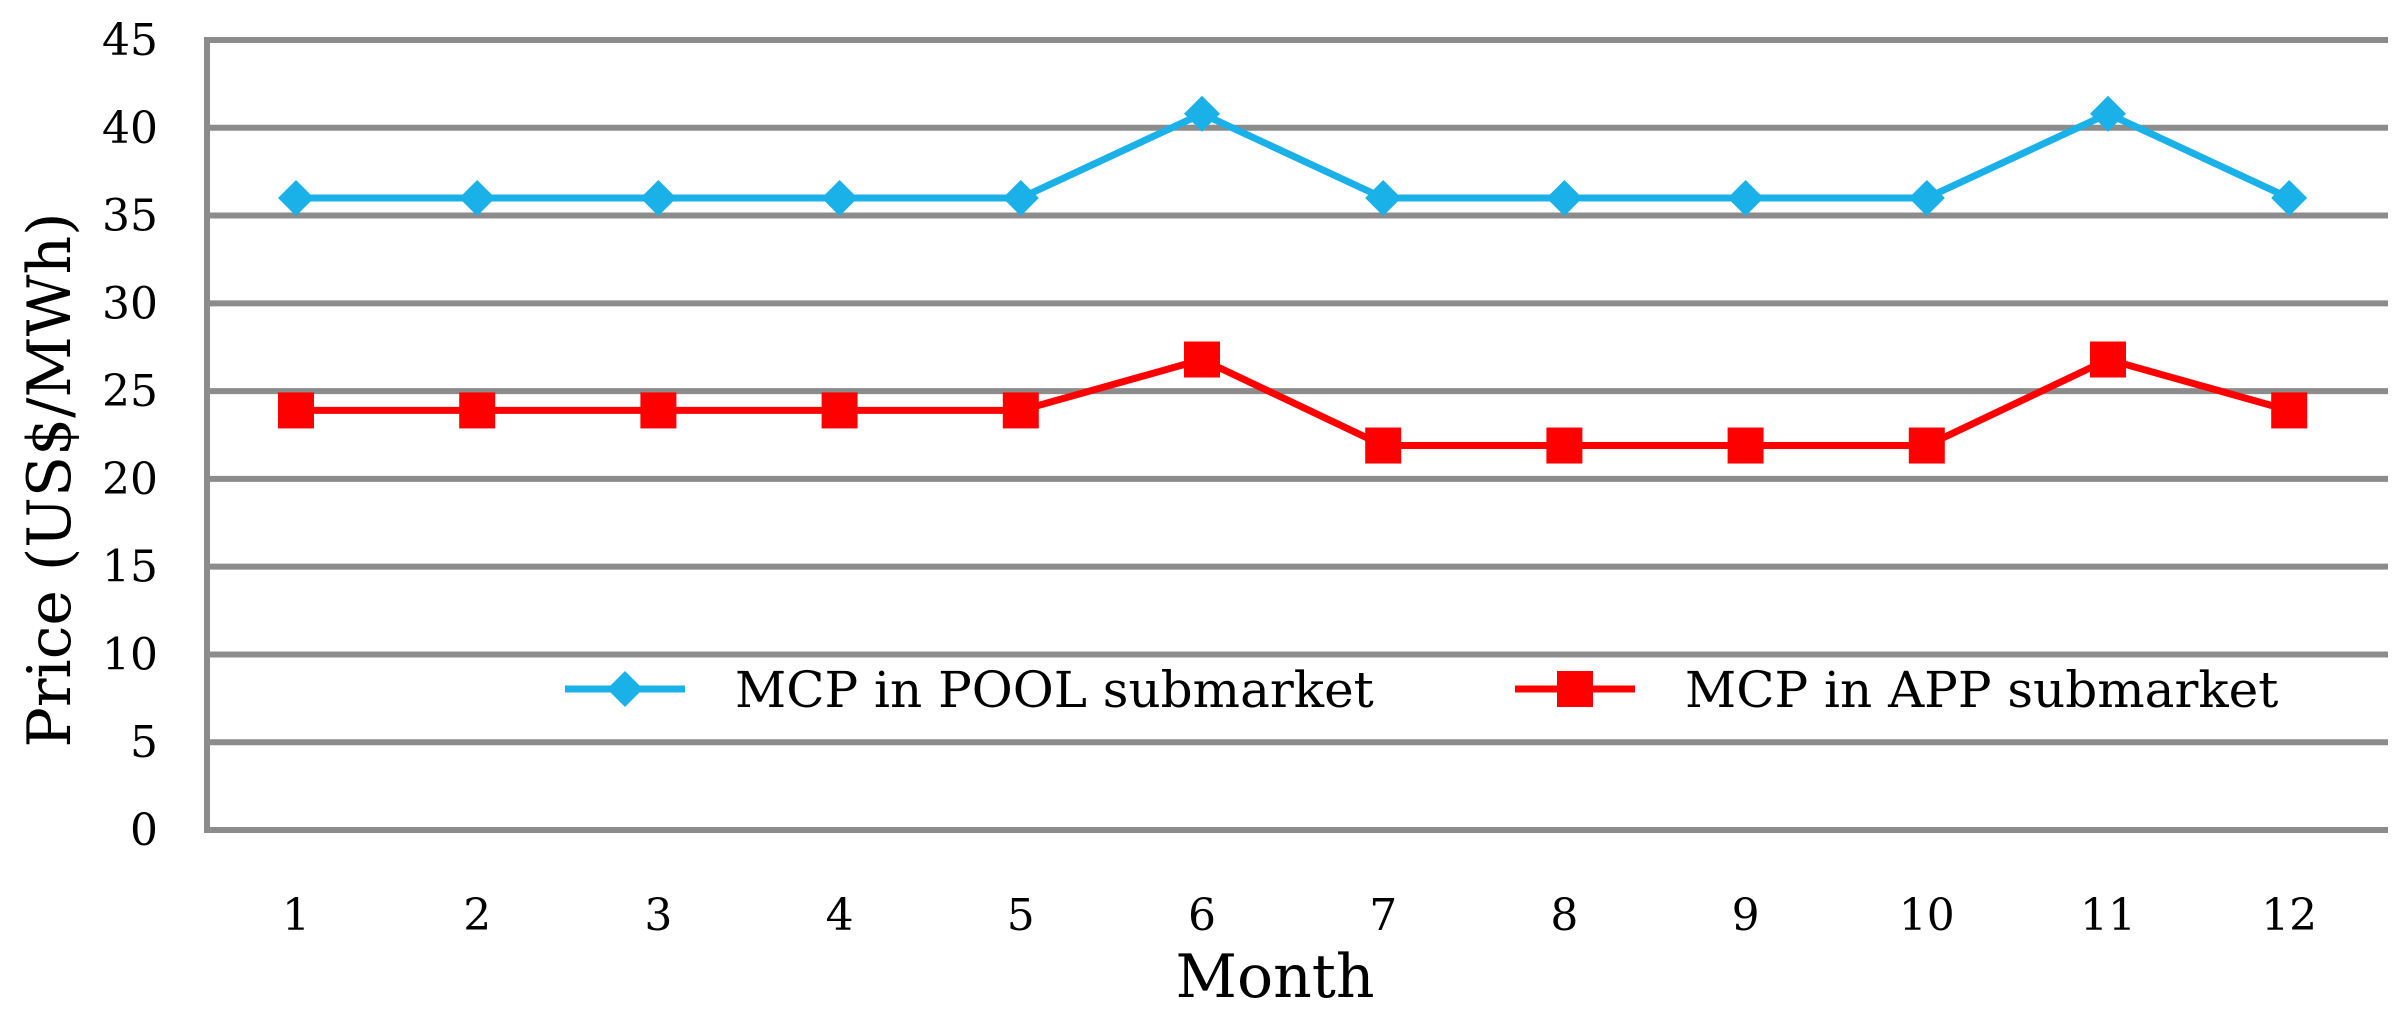  I want to click on x-tick-label-7: 7, so click(1383, 915).